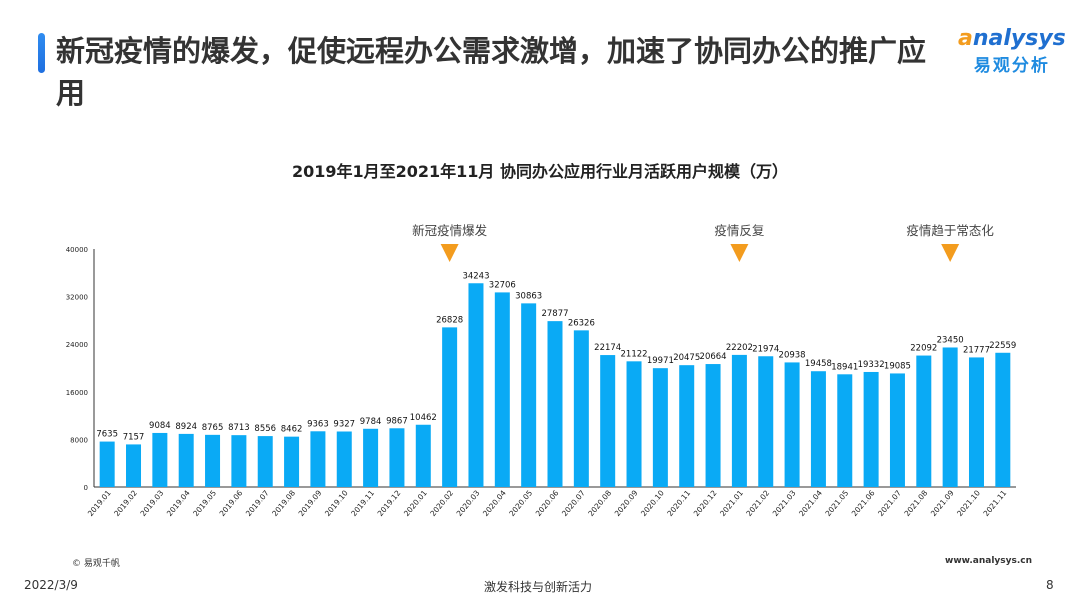  What do you see at coordinates (1003, 419) in the screenshot?
I see `bar-2021.11` at bounding box center [1003, 419].